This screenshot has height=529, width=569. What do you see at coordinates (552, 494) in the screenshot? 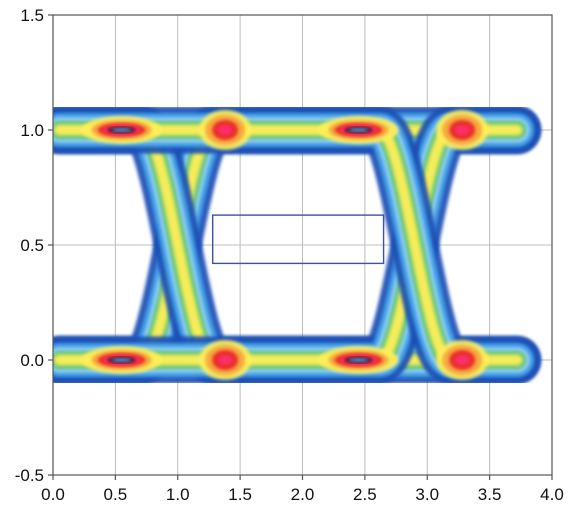
I see `x-tick-label: 4.0` at bounding box center [552, 494].